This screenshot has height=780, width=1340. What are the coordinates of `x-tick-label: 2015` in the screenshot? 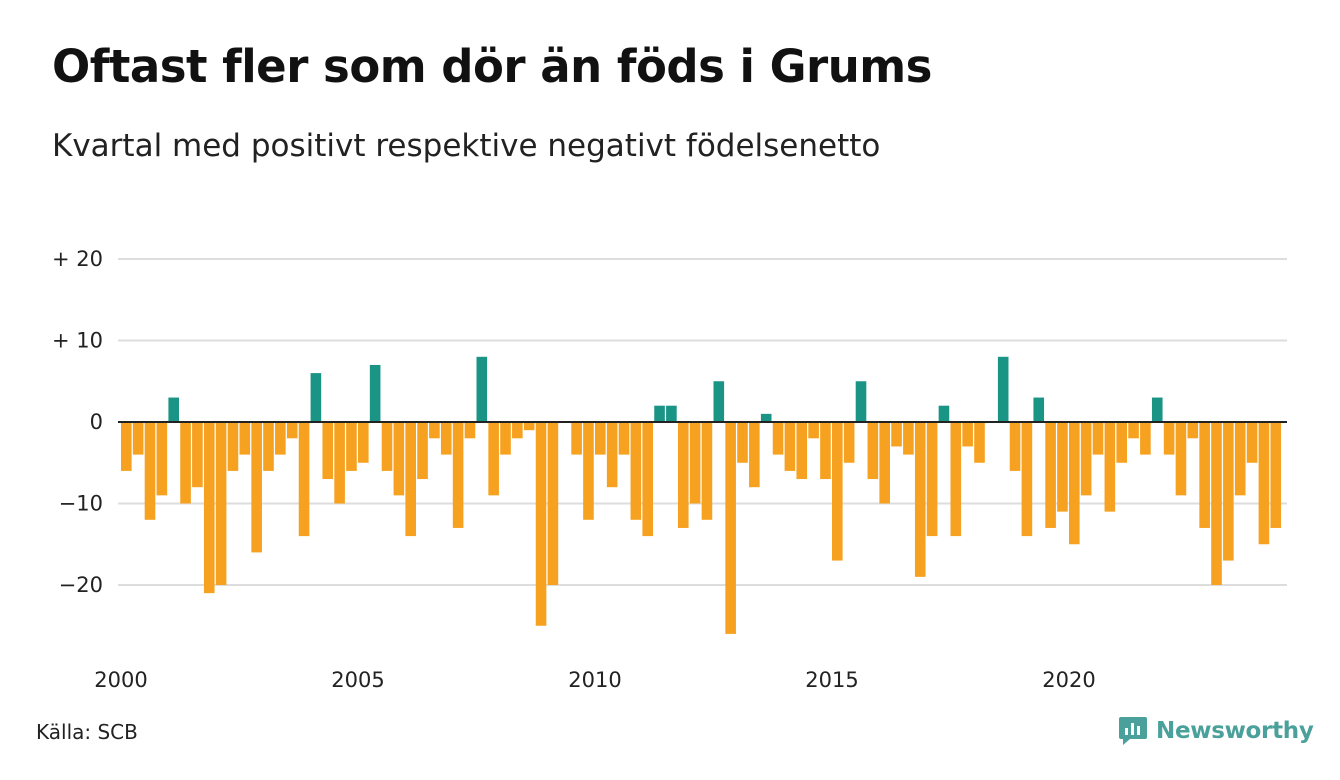 It's located at (831, 680).